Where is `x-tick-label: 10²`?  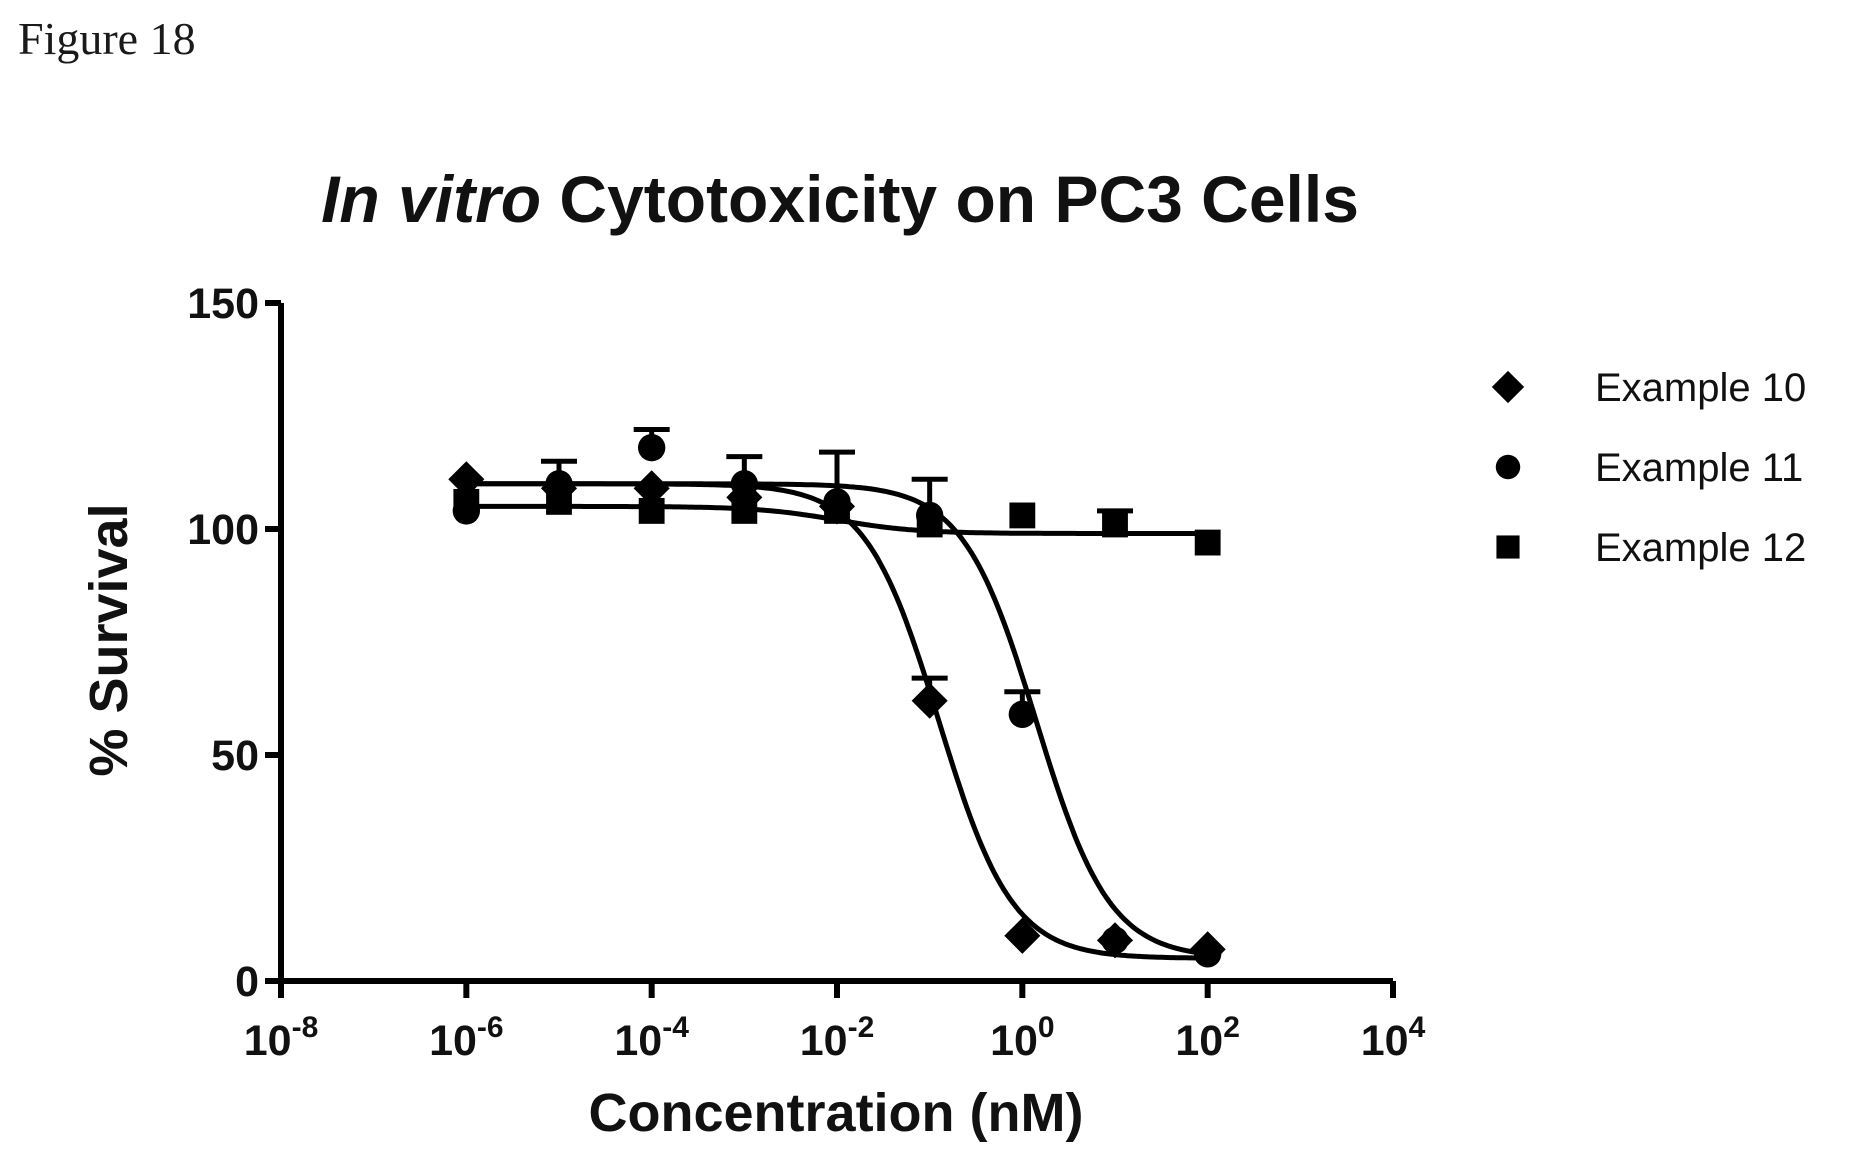 x-tick-label: 10² is located at coordinates (1207, 1038).